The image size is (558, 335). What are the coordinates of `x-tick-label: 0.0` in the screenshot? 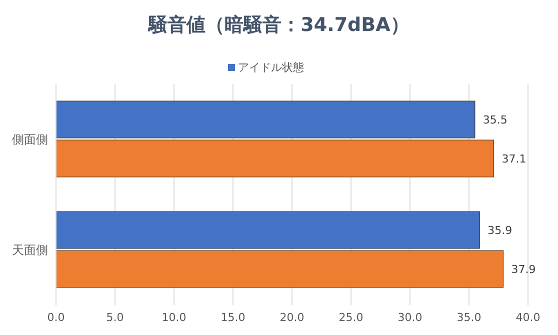 It's located at (56, 317).